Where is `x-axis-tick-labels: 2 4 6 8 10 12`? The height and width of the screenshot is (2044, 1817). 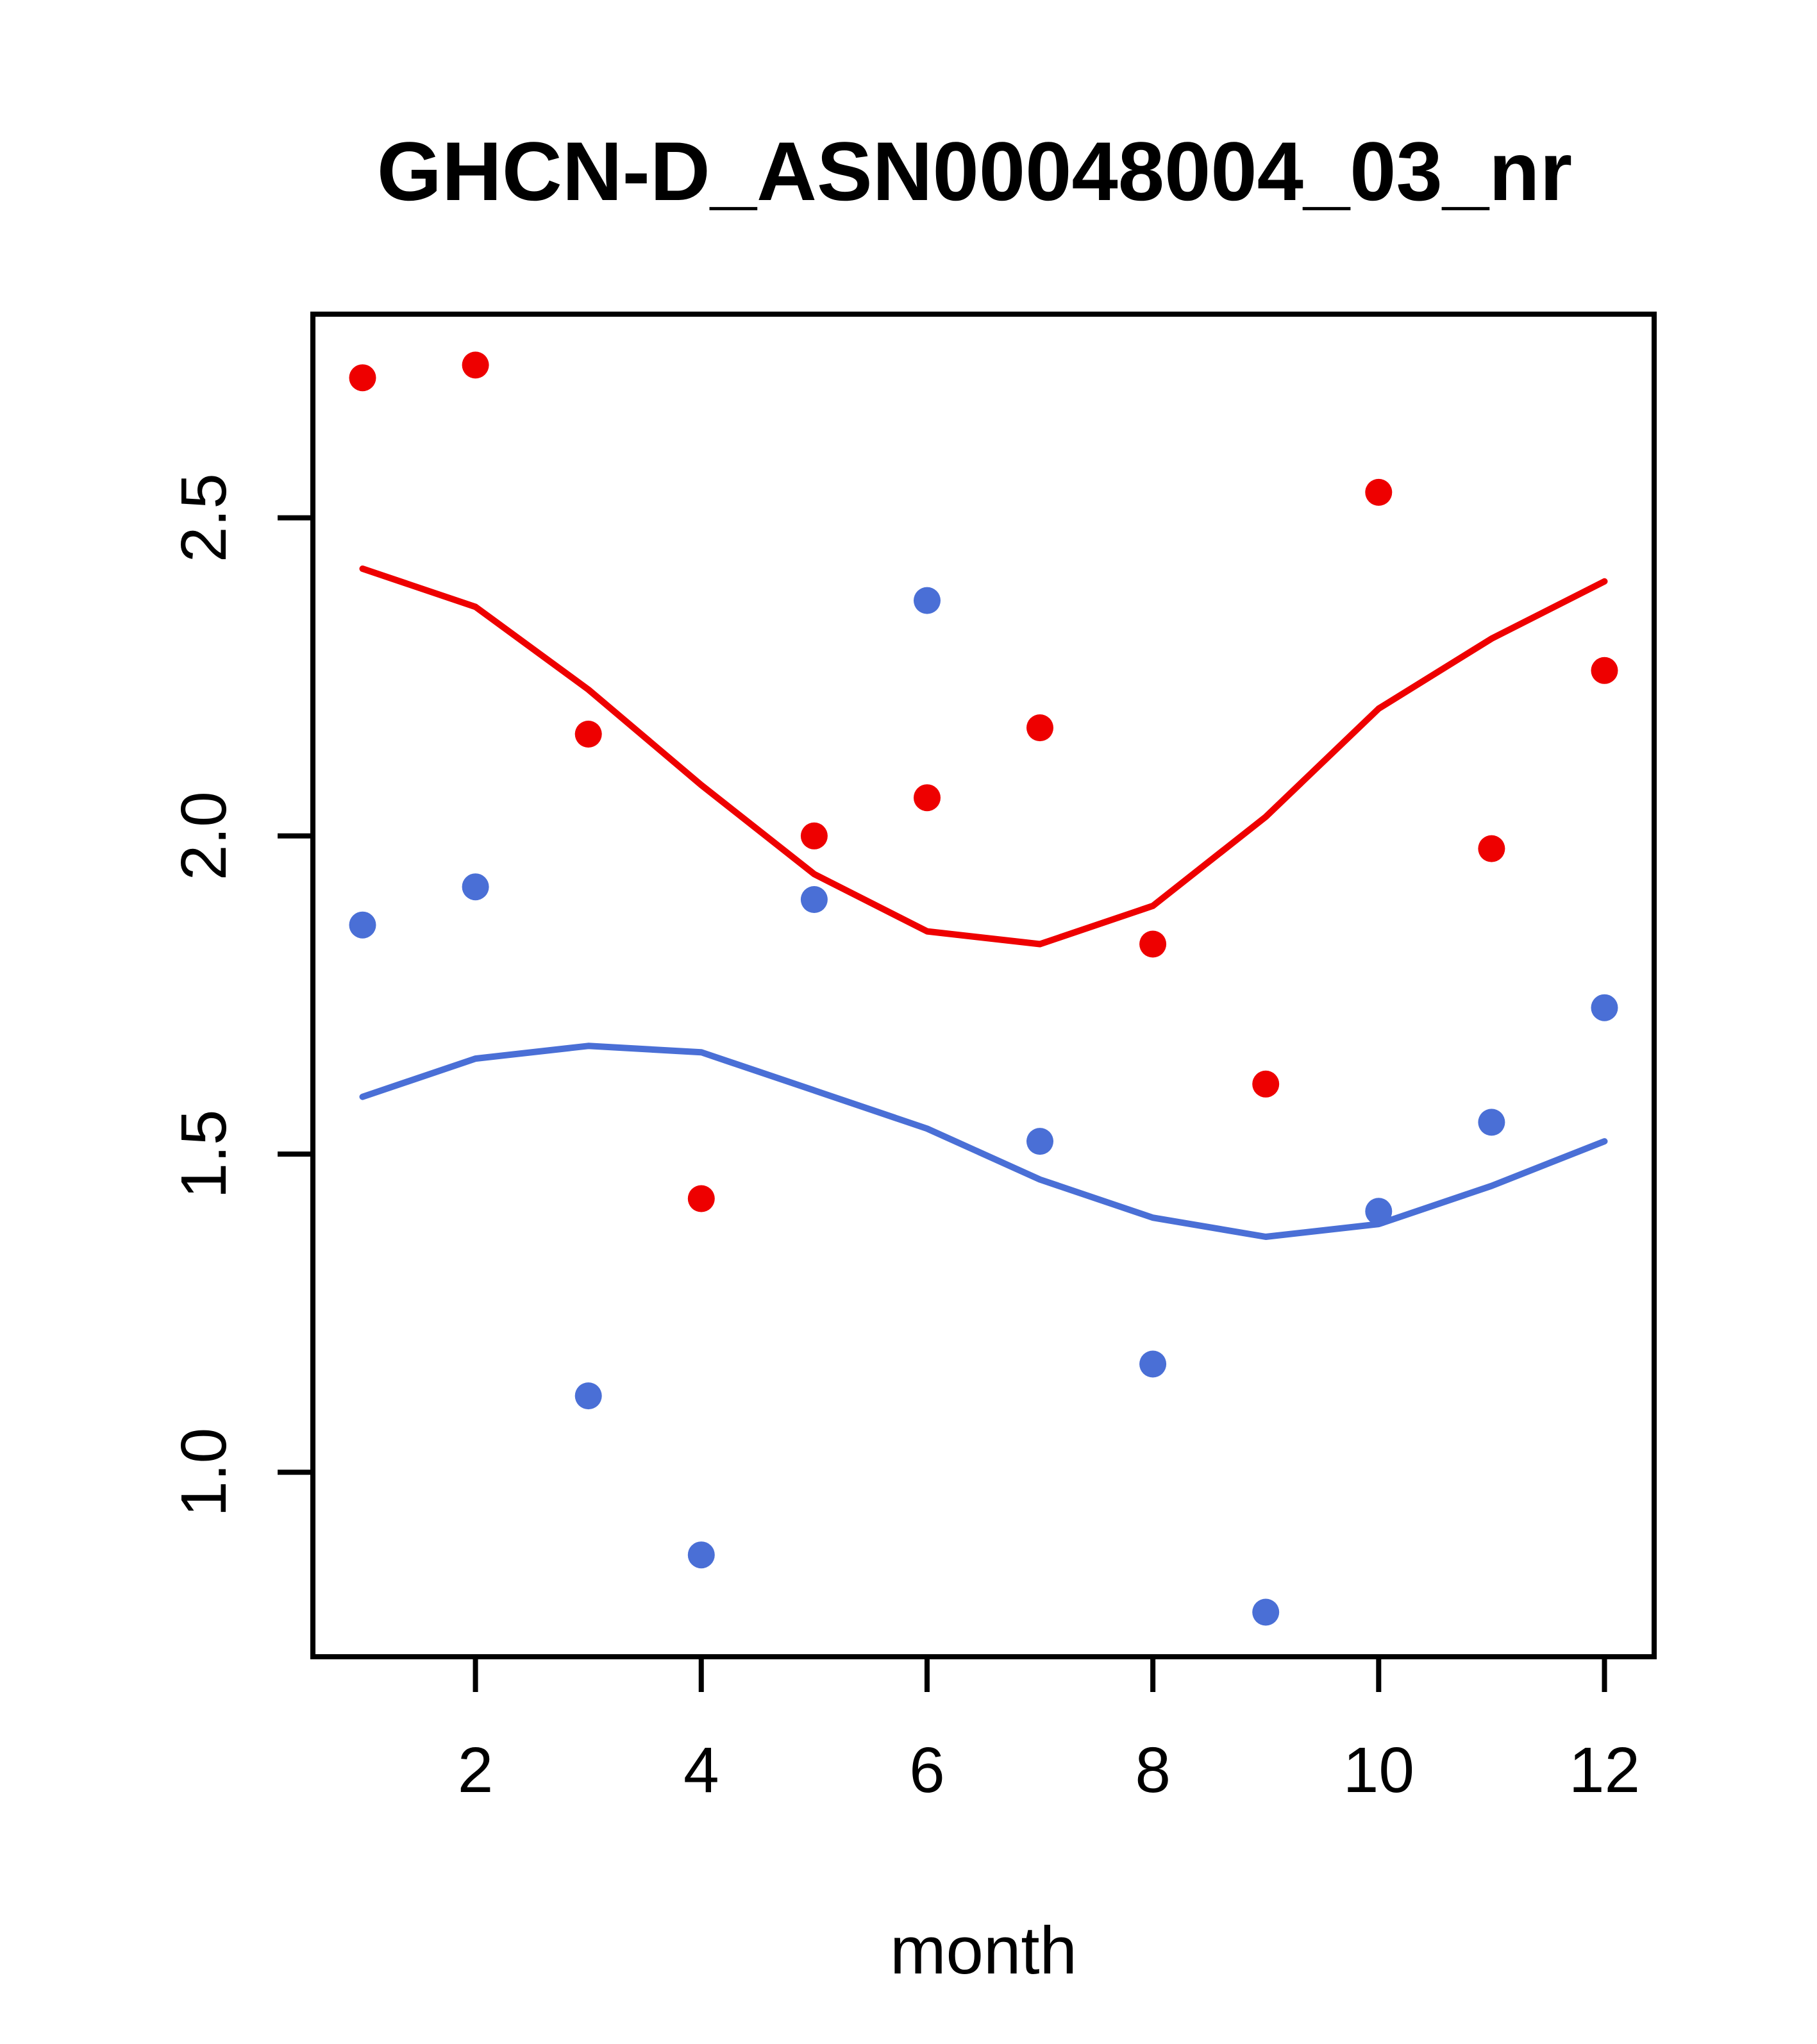
x-axis-tick-labels: 2 4 6 8 10 12 is located at coordinates (1049, 1770).